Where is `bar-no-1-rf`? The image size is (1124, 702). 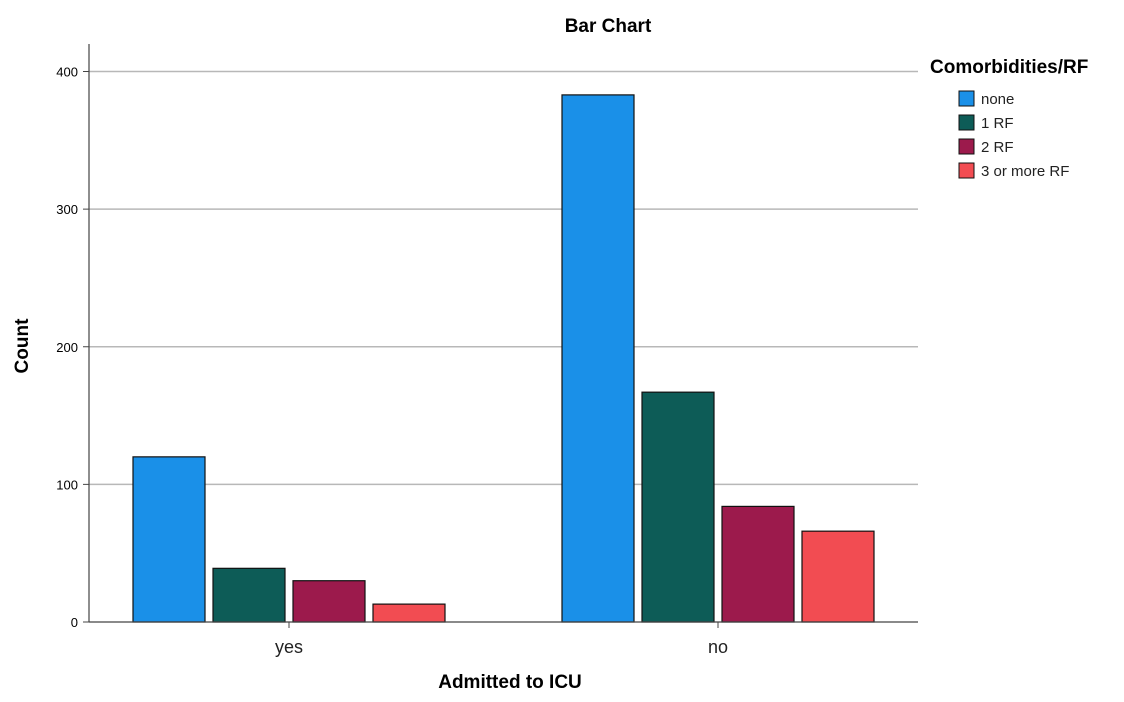
bar-no-1-rf is located at coordinates (678, 507).